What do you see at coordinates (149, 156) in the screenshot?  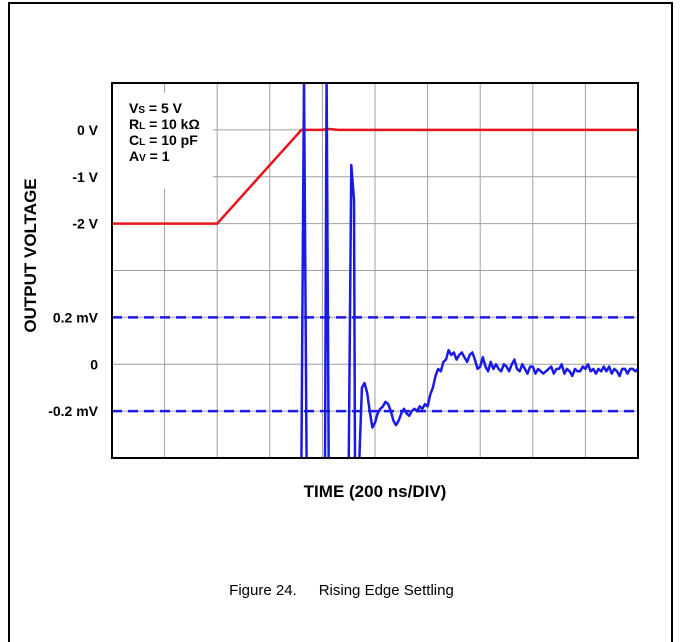 I see `condition-label: AV = 1` at bounding box center [149, 156].